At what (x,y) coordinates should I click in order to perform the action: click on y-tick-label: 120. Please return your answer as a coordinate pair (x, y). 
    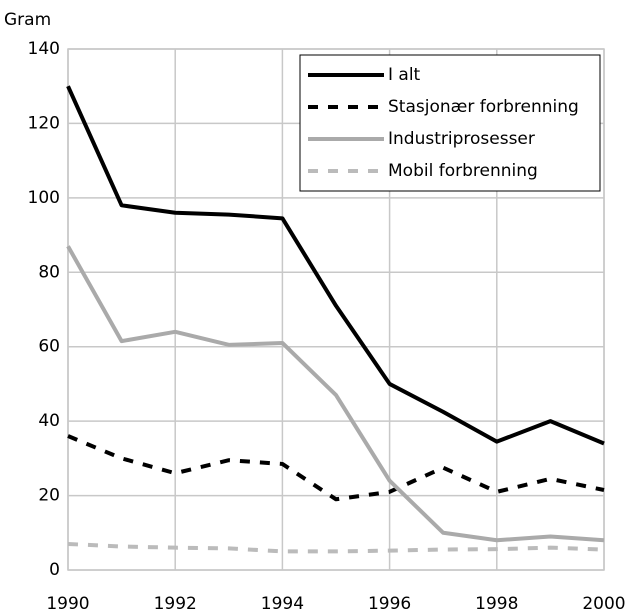
    Looking at the image, I should click on (44, 123).